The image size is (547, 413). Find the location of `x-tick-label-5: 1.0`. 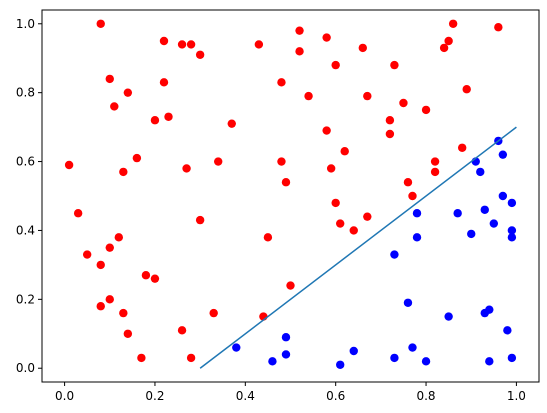

x-tick-label-5: 1.0 is located at coordinates (516, 396).